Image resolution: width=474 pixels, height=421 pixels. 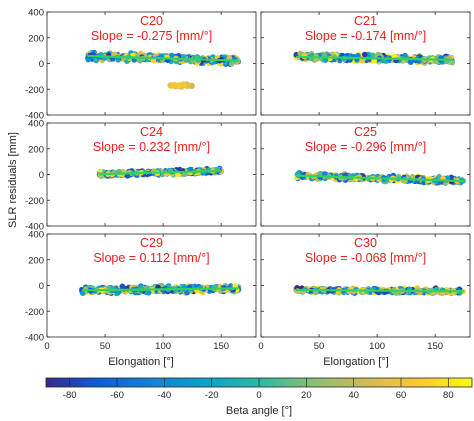 What do you see at coordinates (258, 395) in the screenshot?
I see `colorbar-tick-label: 0` at bounding box center [258, 395].